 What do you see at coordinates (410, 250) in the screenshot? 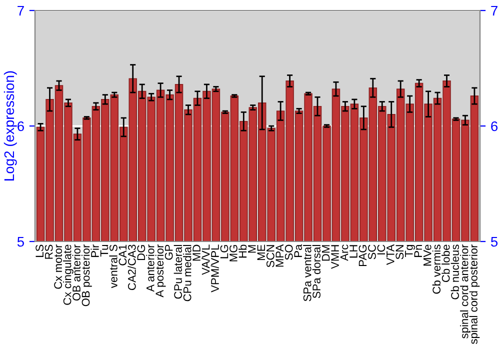
I see `x-tick-label: Tg` at bounding box center [410, 250].